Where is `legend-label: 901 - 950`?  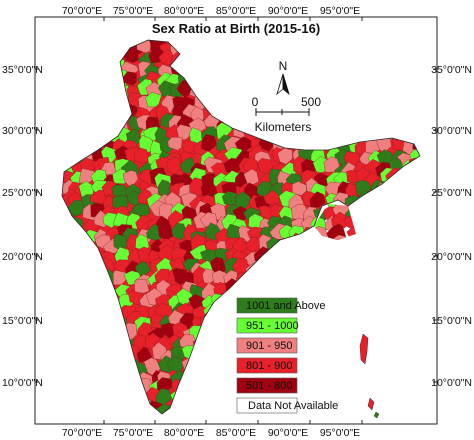 legend-label: 901 - 950 is located at coordinates (269, 346).